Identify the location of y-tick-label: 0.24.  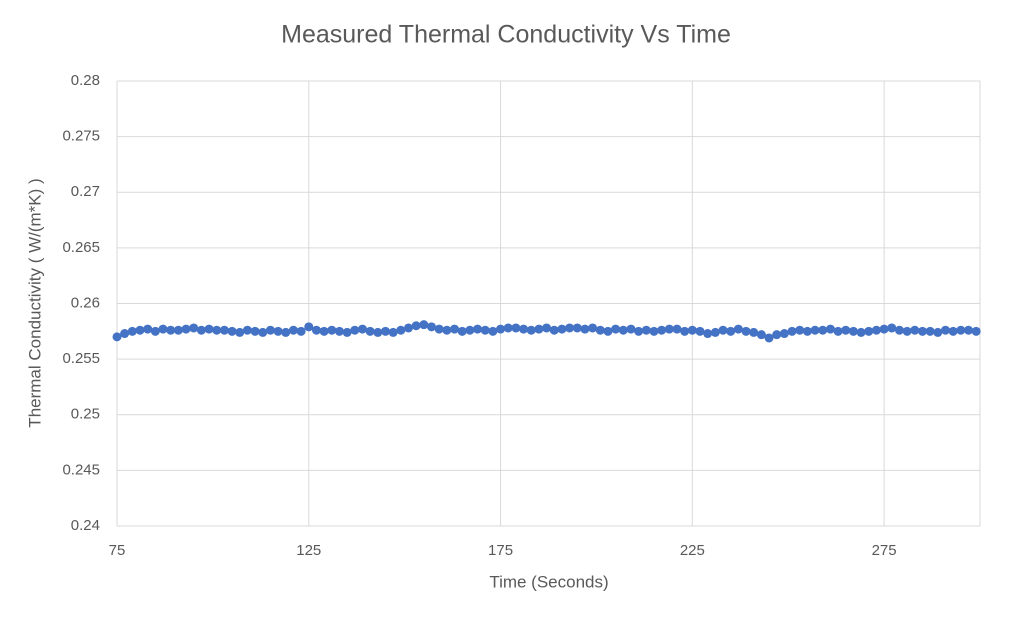
(85, 525).